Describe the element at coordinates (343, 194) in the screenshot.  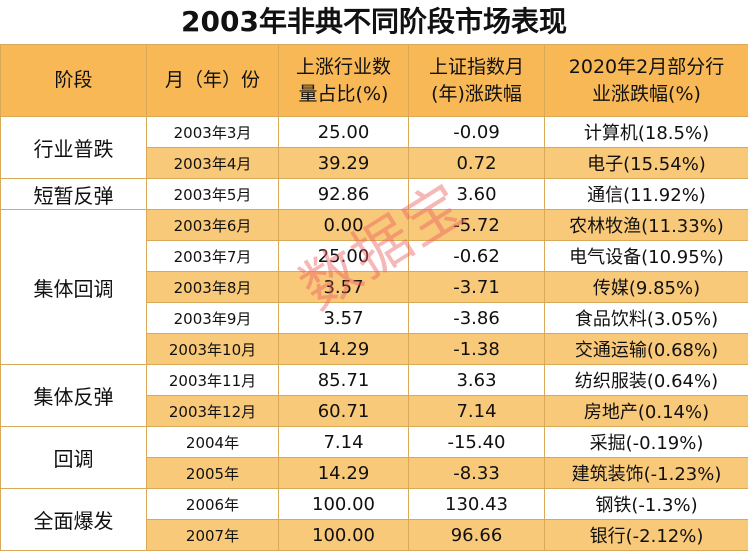
I see `ratio-cell: 92.86` at that location.